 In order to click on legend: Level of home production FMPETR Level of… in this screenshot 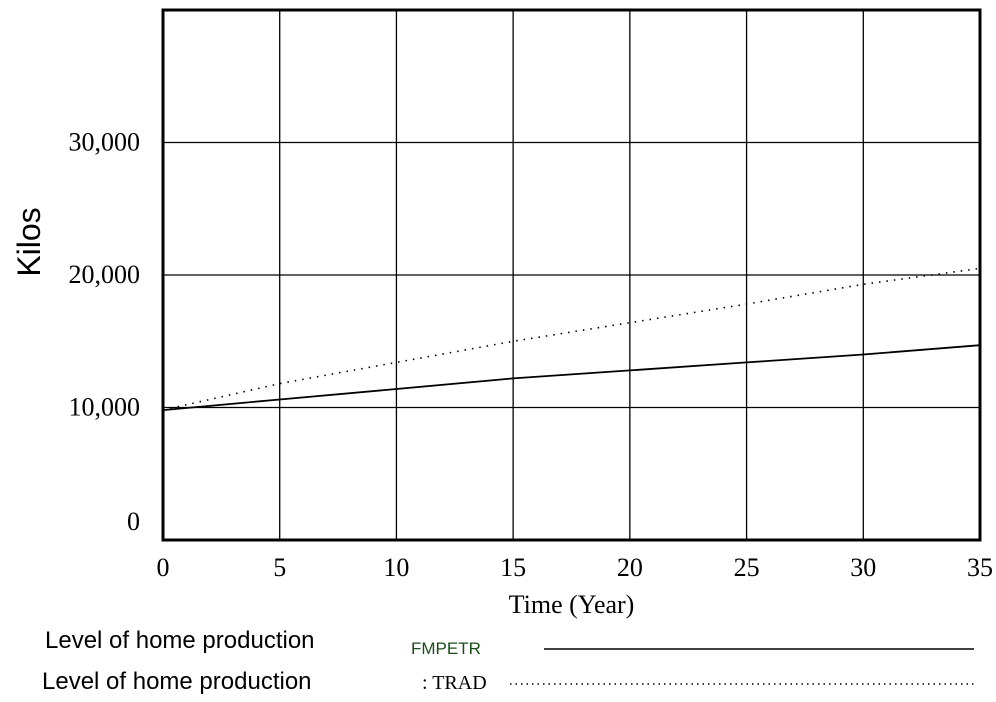, I will do `click(508, 661)`.